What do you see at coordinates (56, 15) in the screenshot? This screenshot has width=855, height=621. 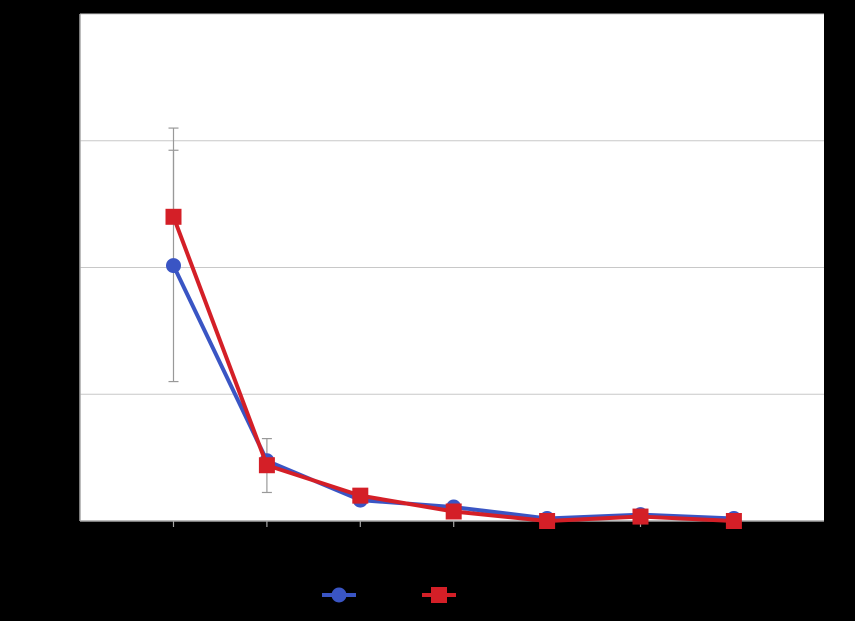 I see `y-tick-label: 8` at bounding box center [56, 15].